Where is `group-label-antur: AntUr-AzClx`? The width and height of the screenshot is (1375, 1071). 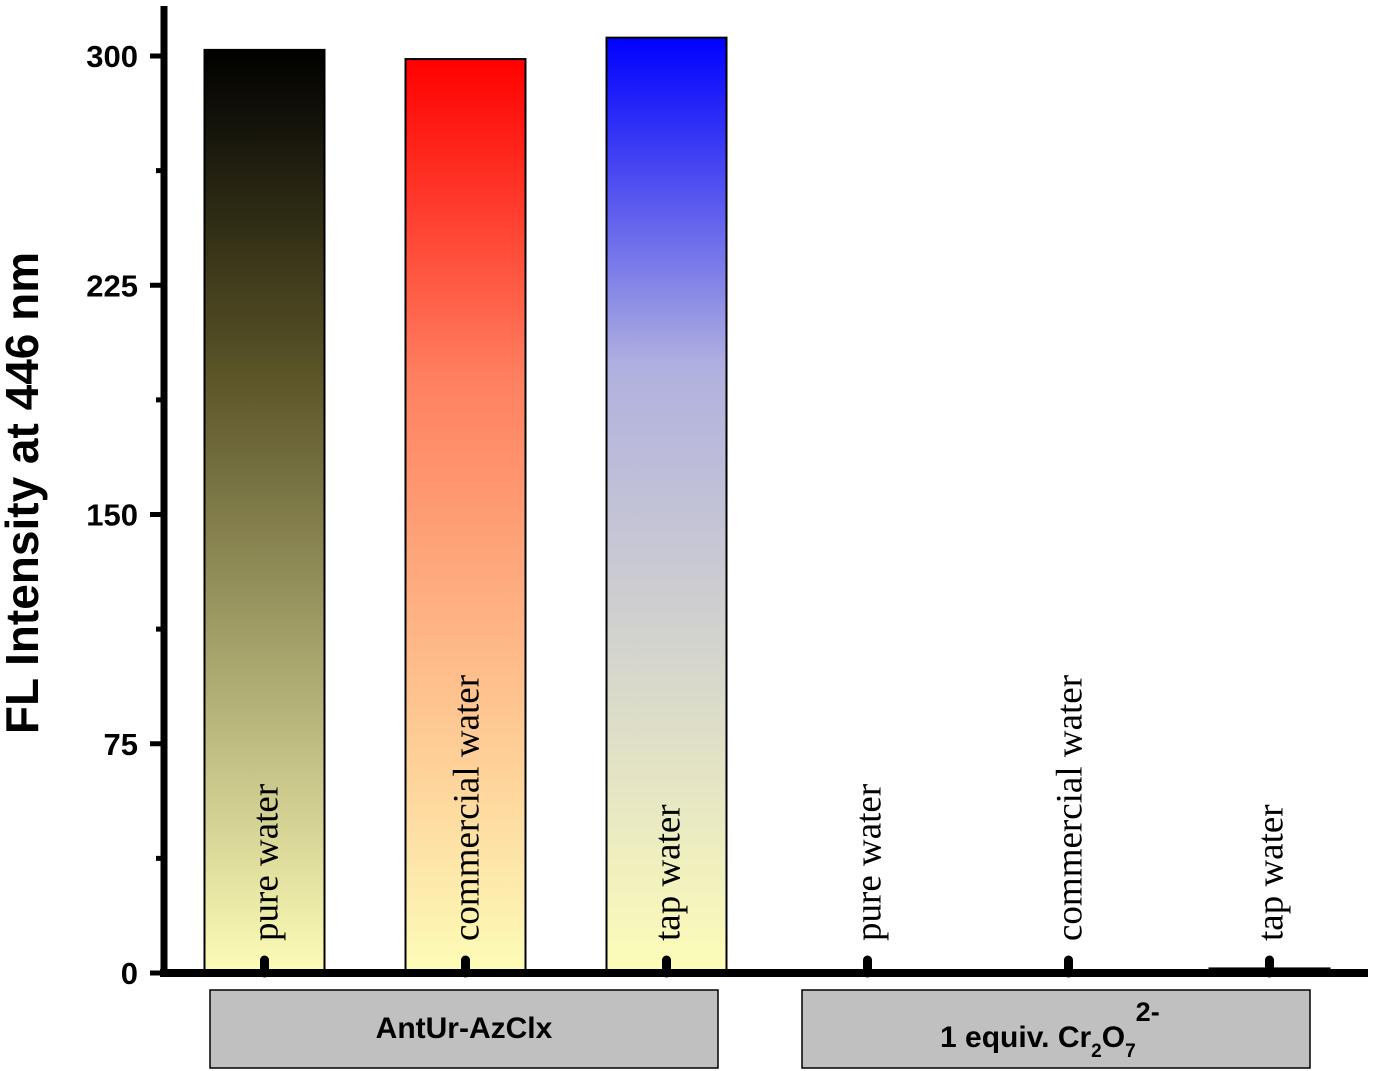
group-label-antur: AntUr-AzClx is located at coordinates (464, 1028).